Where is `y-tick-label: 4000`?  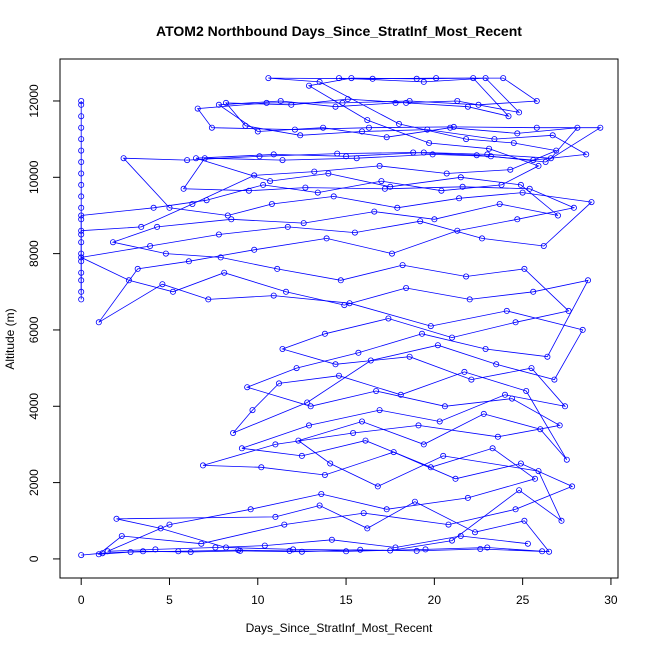 y-tick-label: 4000 is located at coordinates (34, 406).